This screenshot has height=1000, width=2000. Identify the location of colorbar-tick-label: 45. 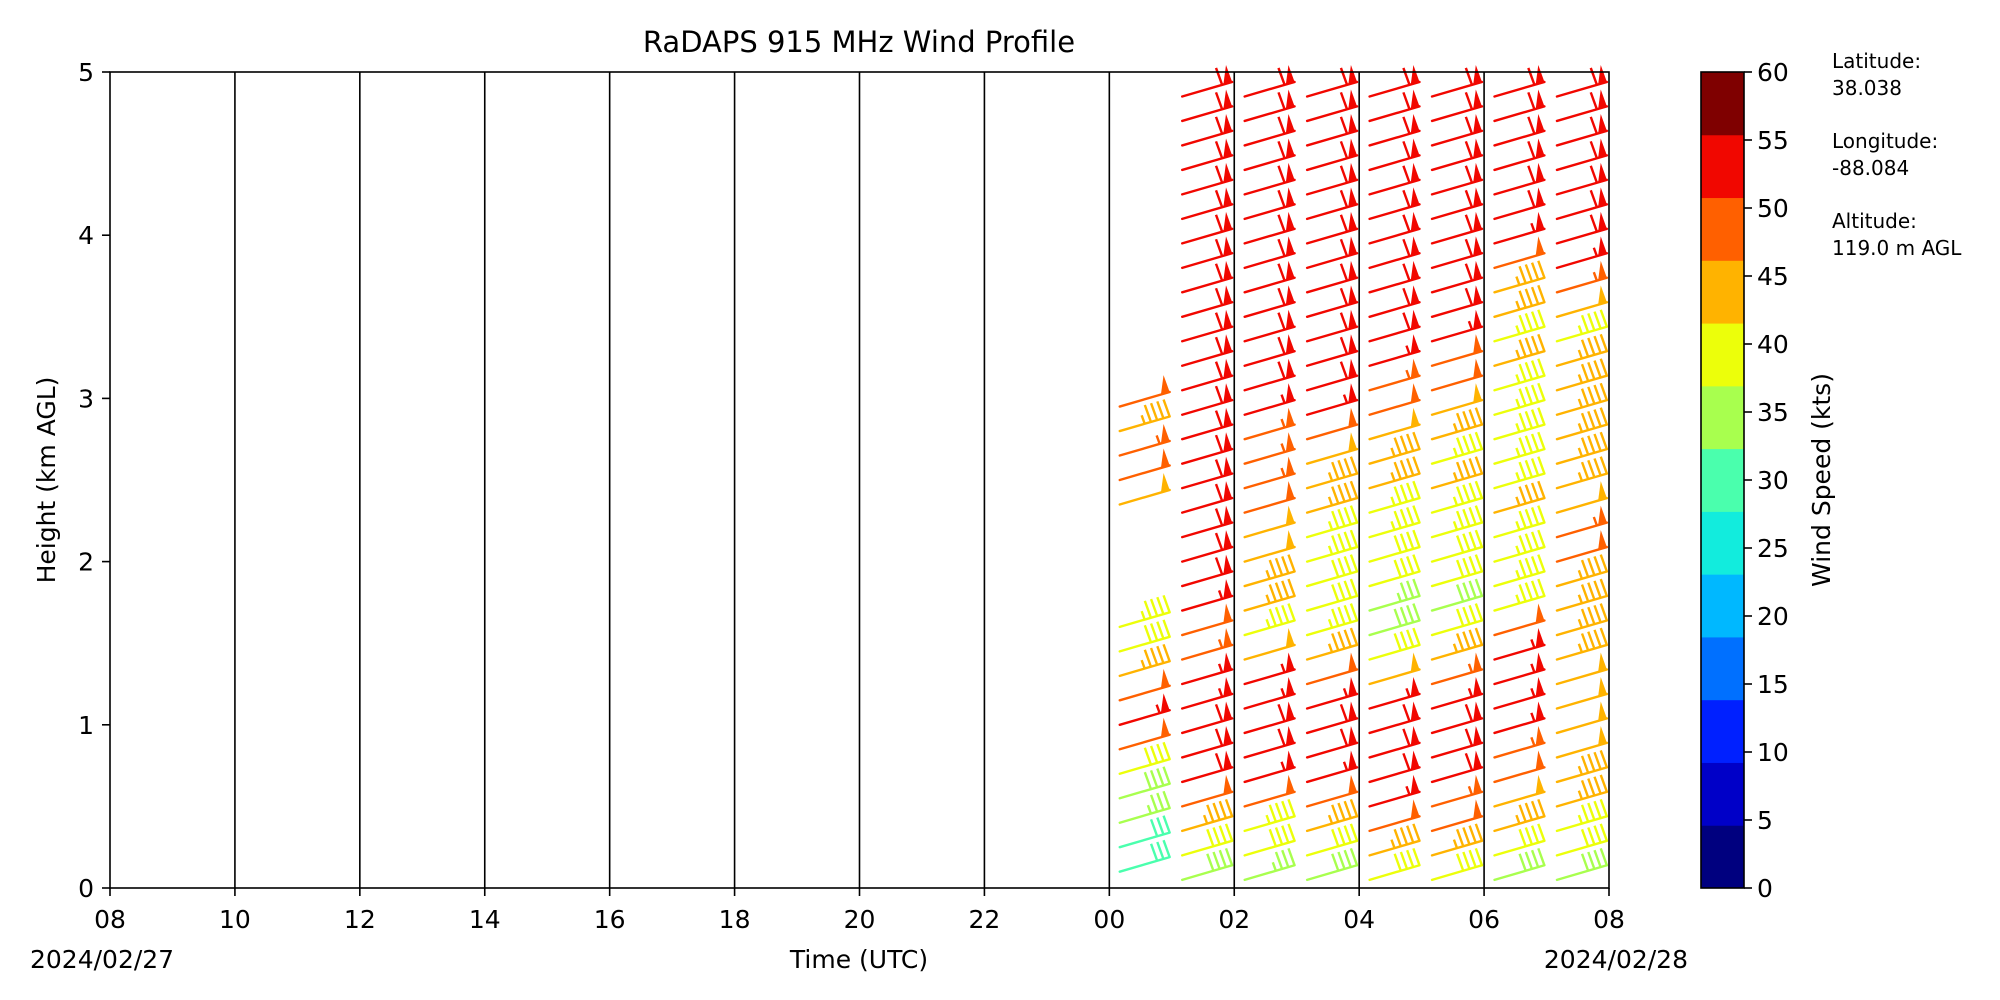
(1773, 276).